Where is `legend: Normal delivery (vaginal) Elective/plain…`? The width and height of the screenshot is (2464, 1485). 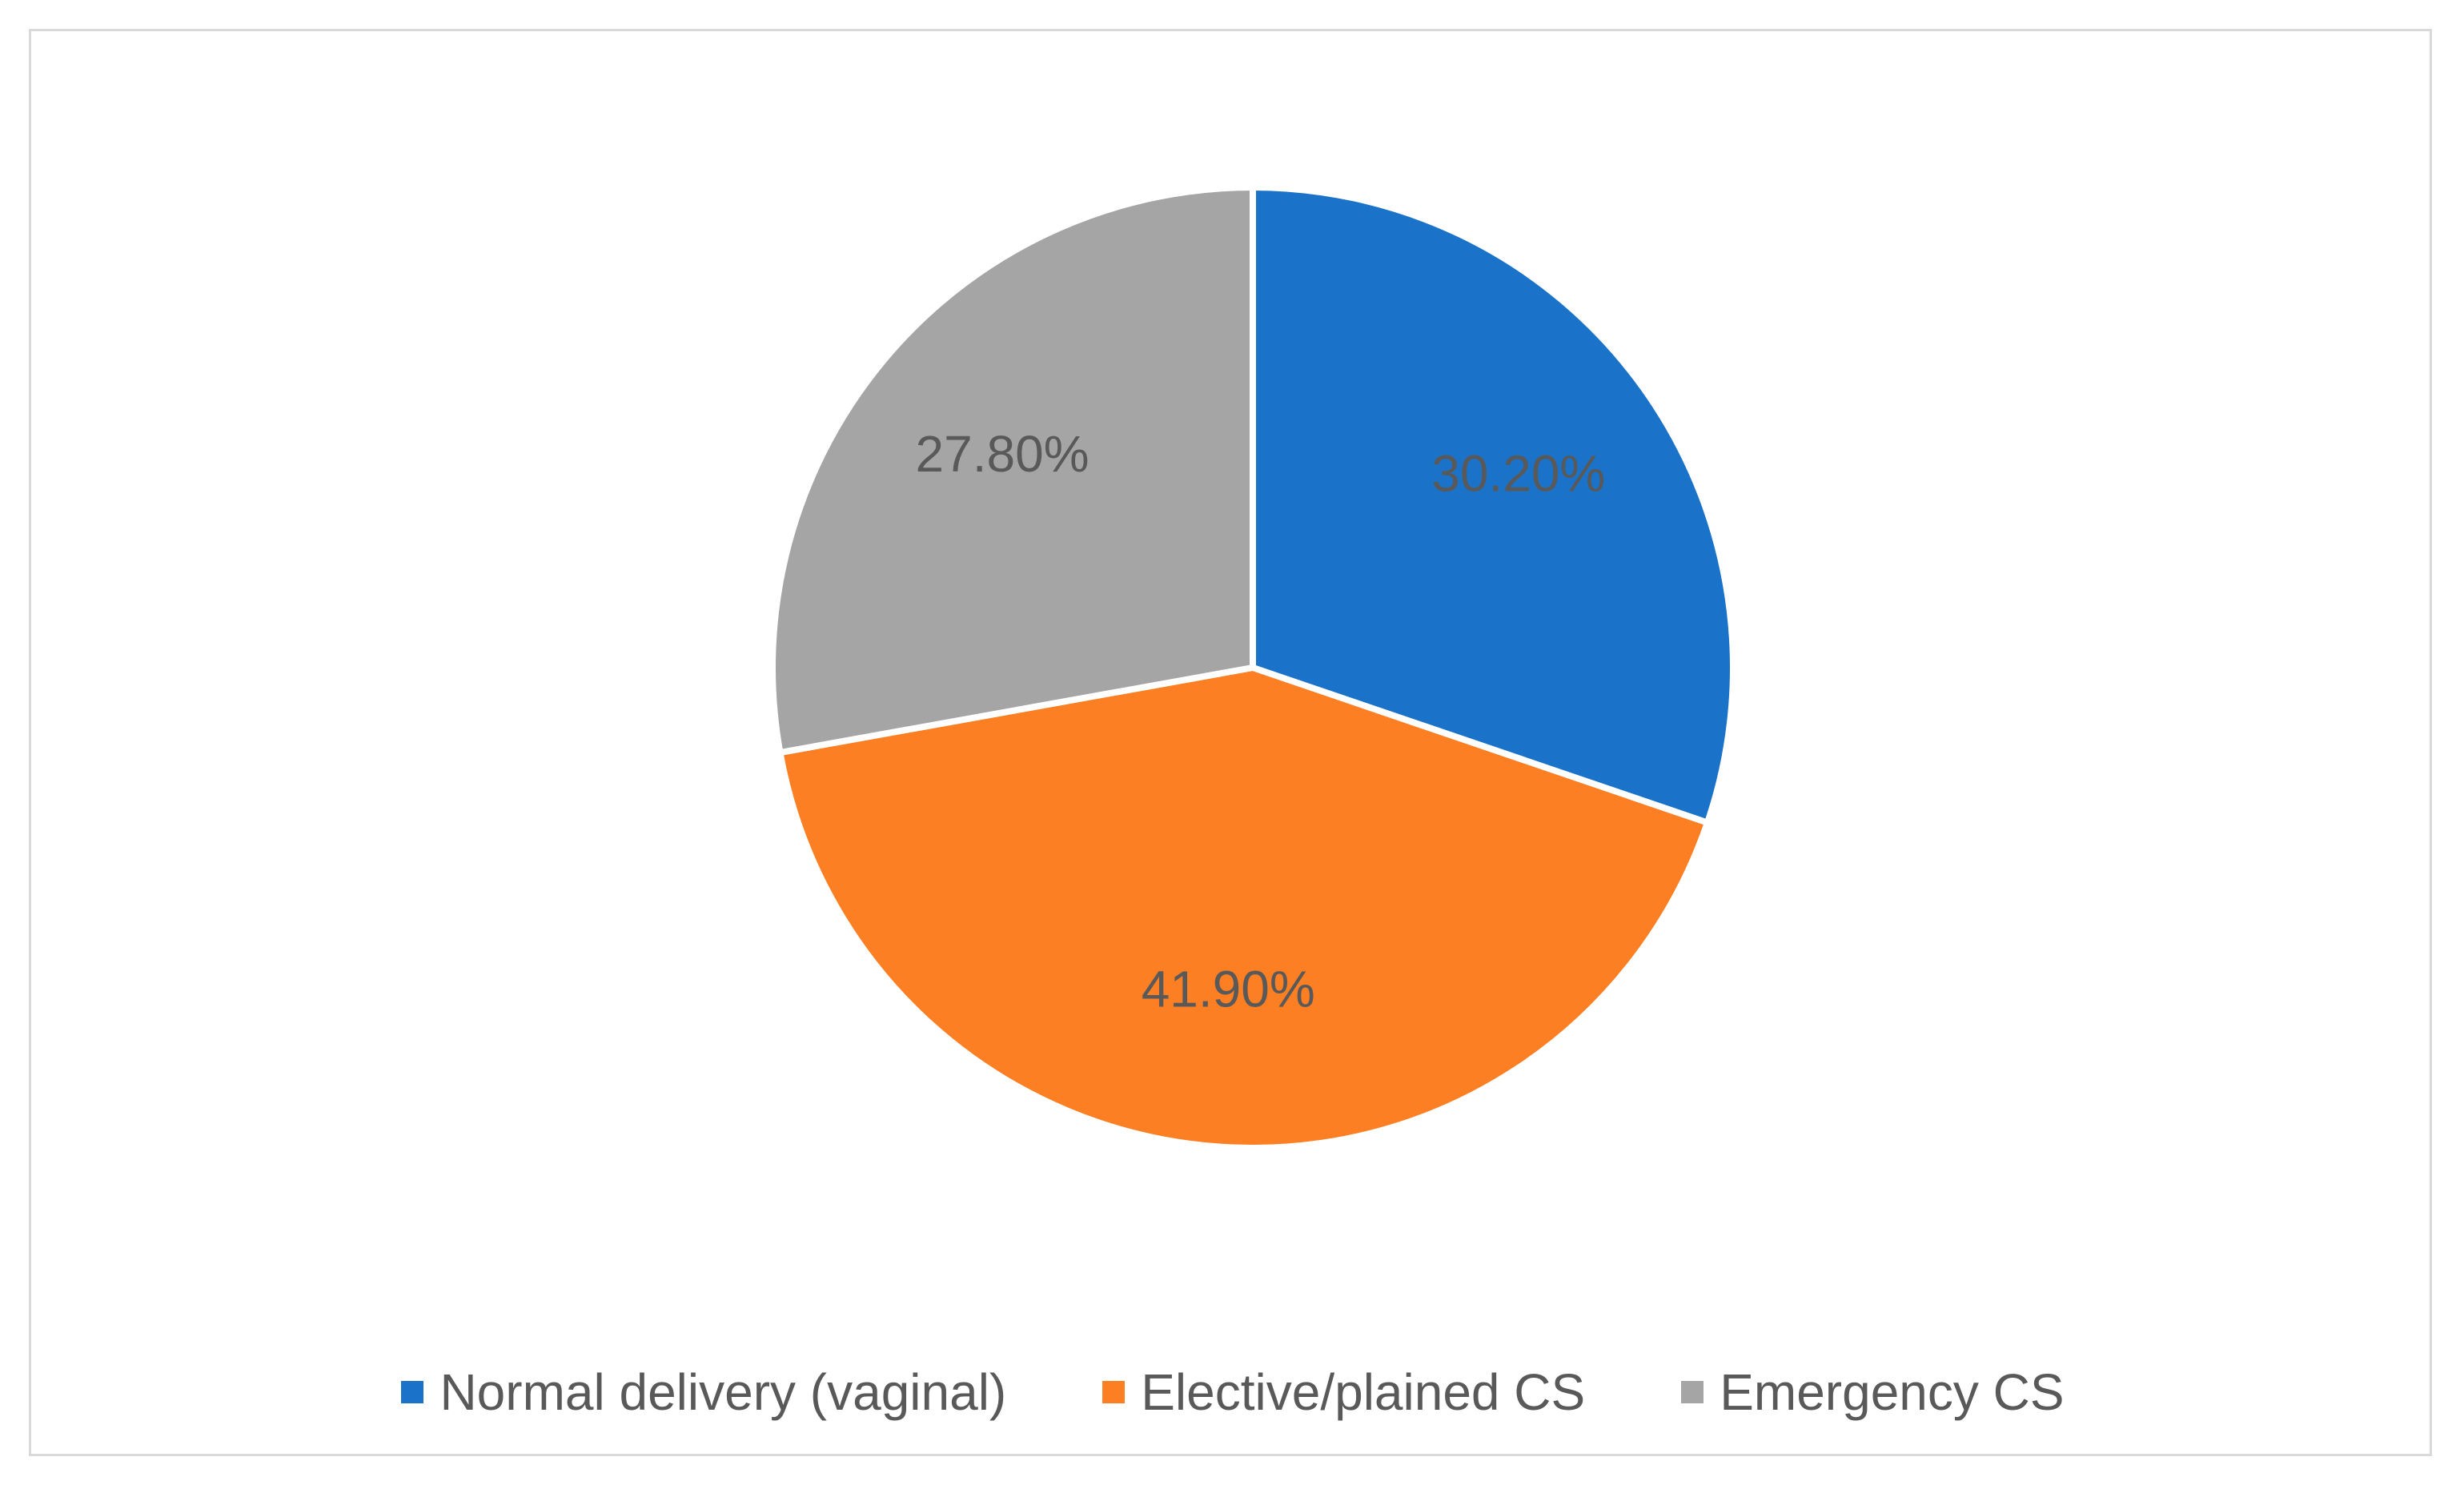
legend: Normal delivery (vaginal) Elective/plain… is located at coordinates (1232, 1392).